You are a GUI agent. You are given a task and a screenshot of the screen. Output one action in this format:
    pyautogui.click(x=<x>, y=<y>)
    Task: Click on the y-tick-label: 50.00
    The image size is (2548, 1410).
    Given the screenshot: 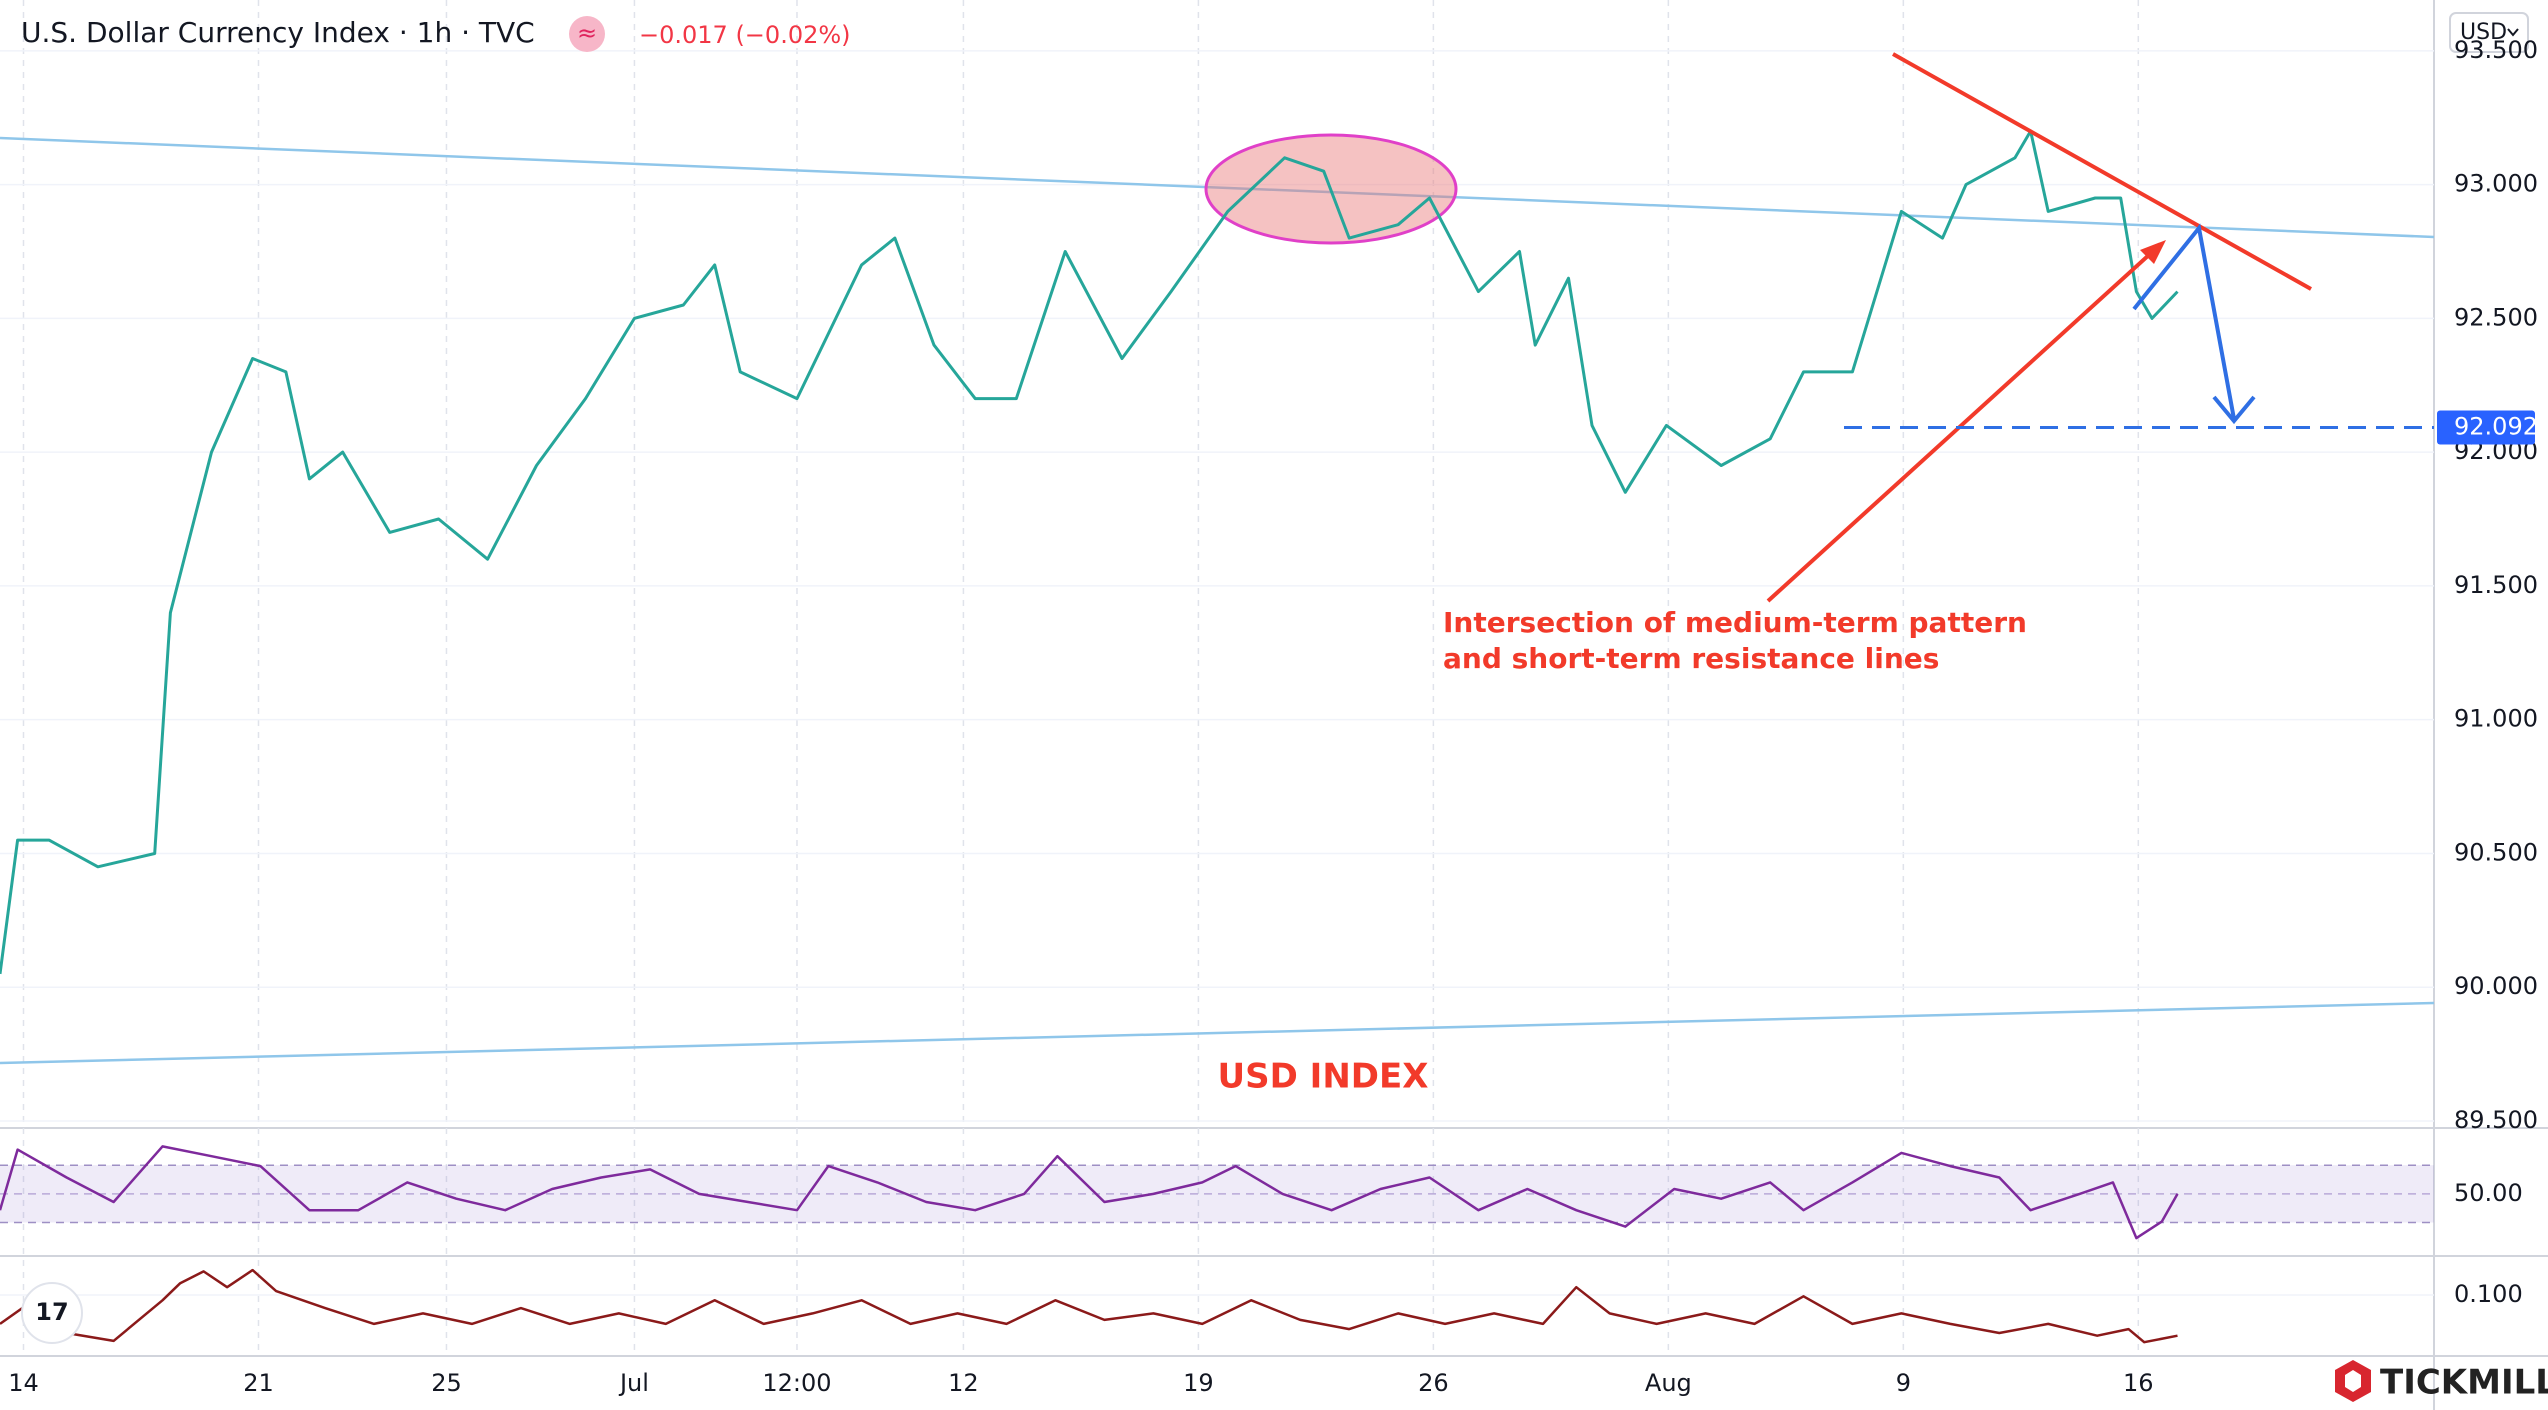 What is the action you would take?
    pyautogui.click(x=2488, y=1193)
    